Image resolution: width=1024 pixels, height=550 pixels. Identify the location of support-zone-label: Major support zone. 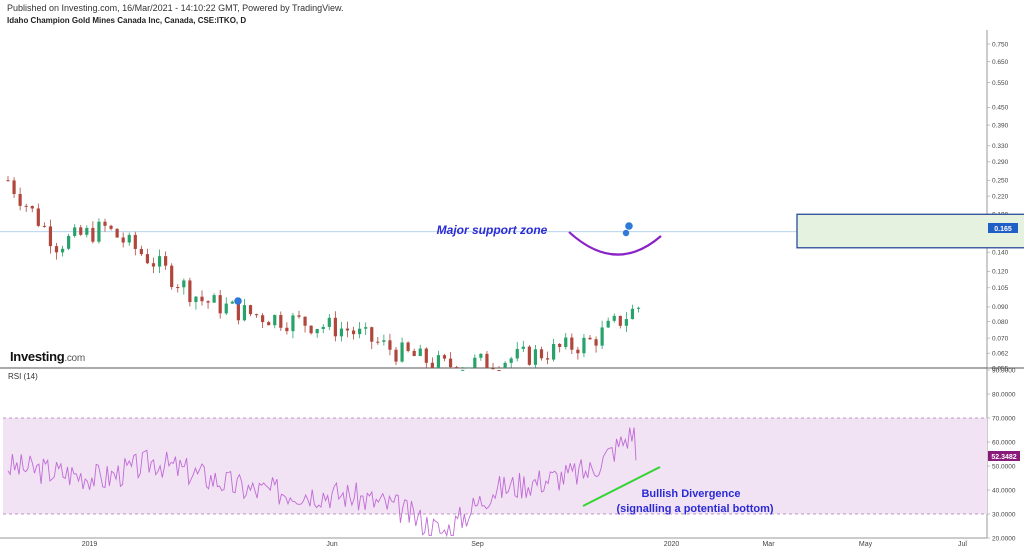
(492, 230).